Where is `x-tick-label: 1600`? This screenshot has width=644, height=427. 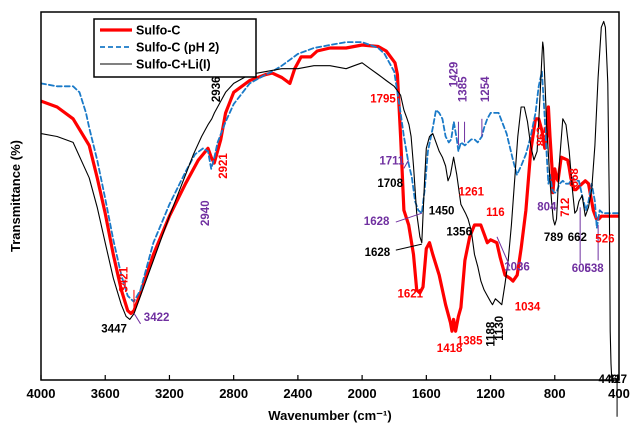 x-tick-label: 1600 is located at coordinates (426, 393).